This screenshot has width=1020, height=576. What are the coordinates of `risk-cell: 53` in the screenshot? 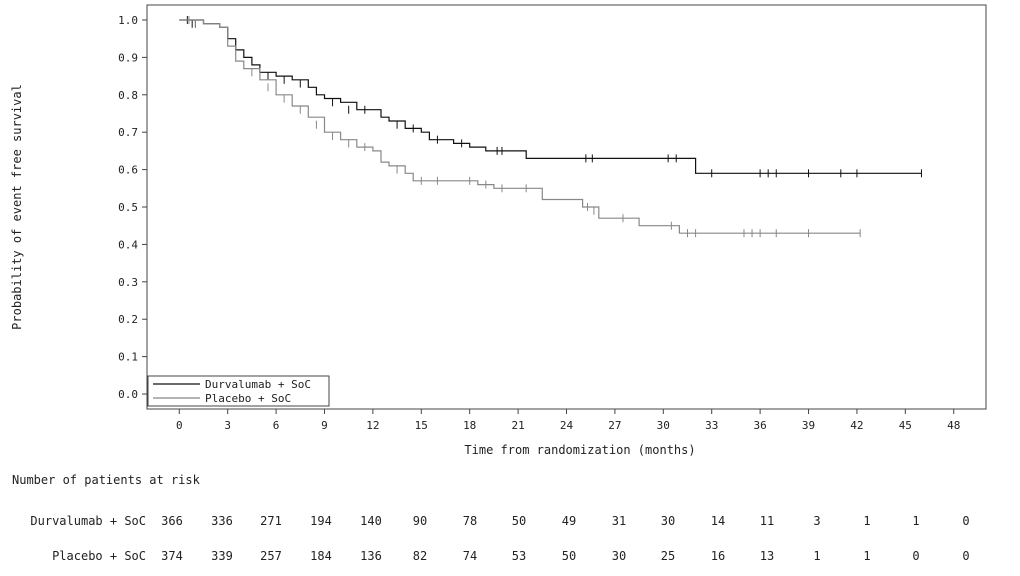 It's located at (519, 556).